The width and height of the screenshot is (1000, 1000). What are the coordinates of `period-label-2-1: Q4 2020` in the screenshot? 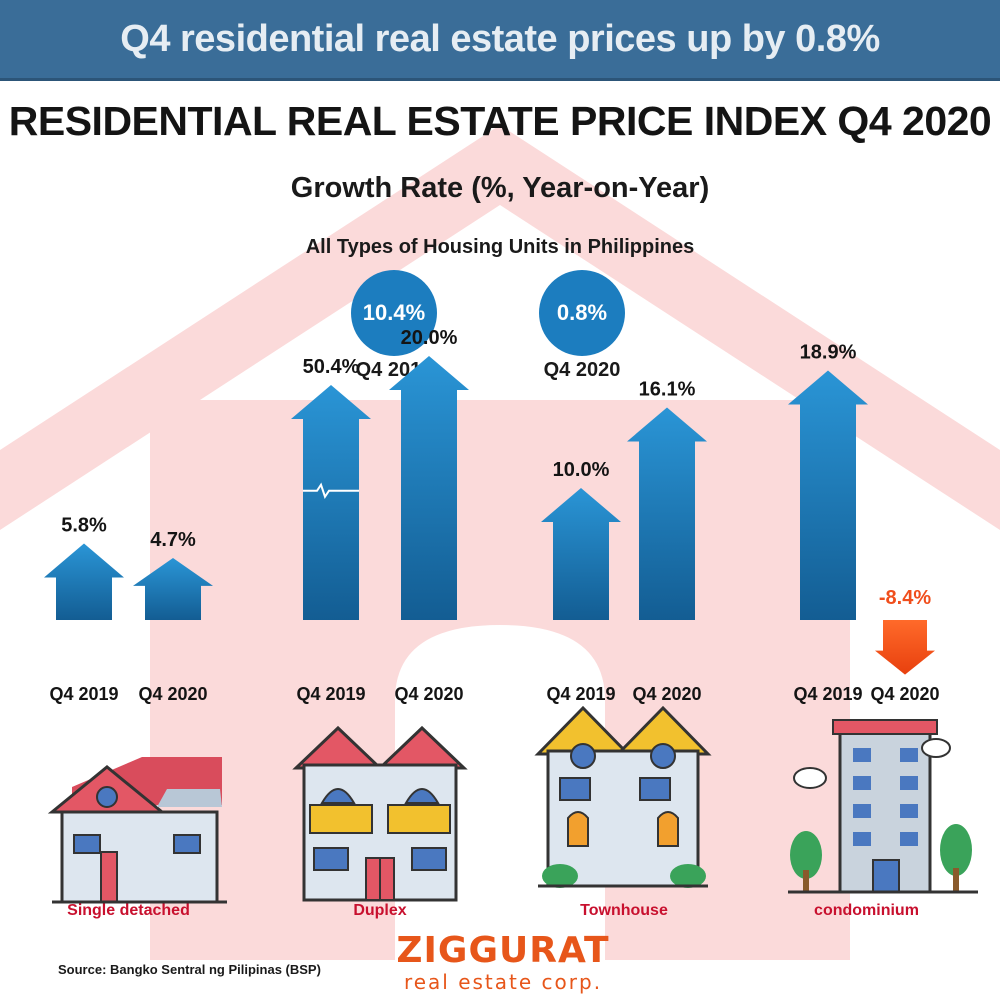 It's located at (666, 694).